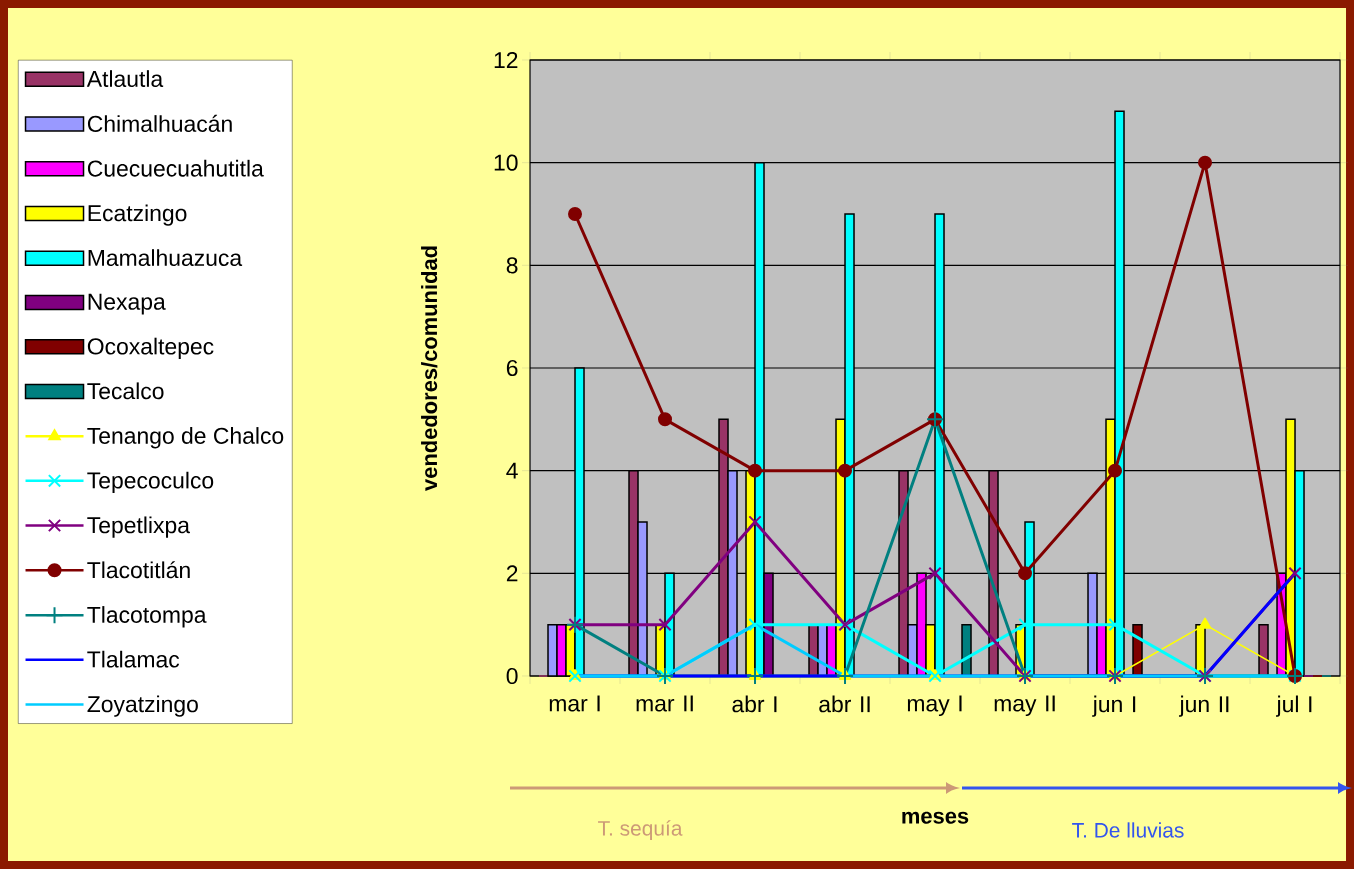  Describe the element at coordinates (1128, 830) in the screenshot. I see `text: T. De lluvias` at that location.